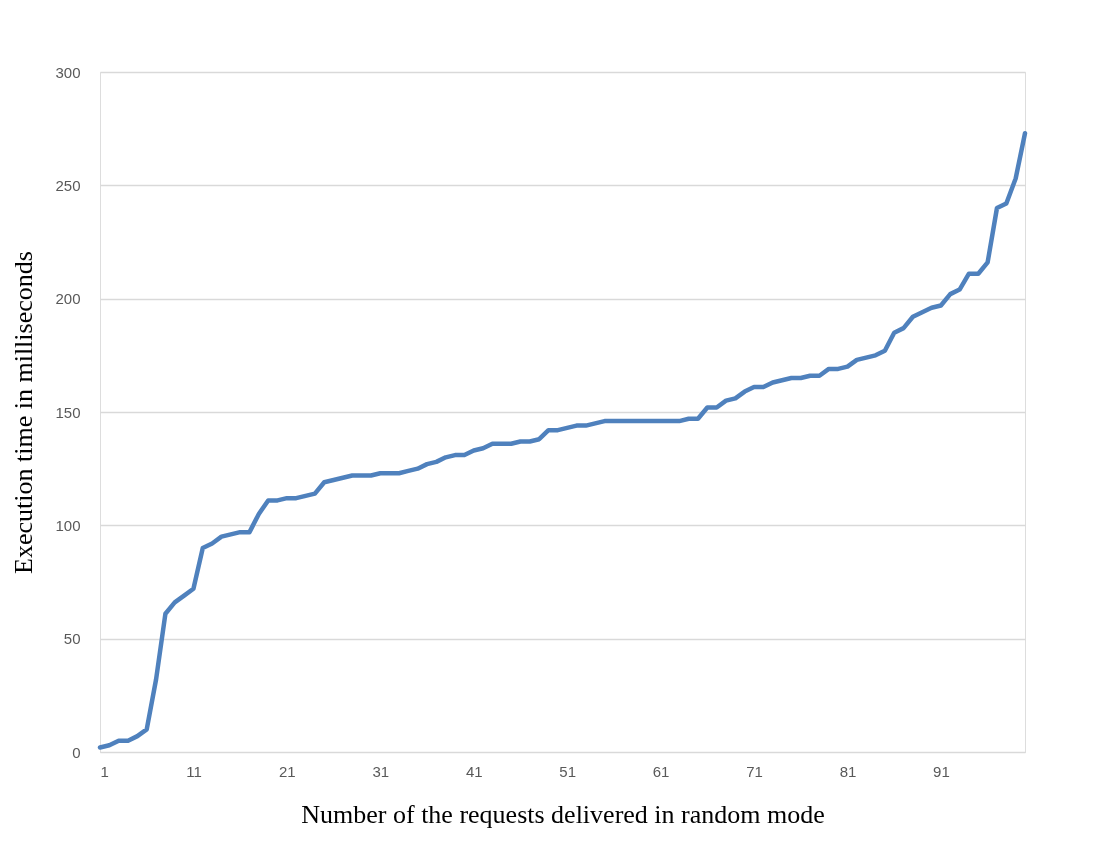 This screenshot has width=1112, height=867. I want to click on x-tick-label: 91, so click(941, 771).